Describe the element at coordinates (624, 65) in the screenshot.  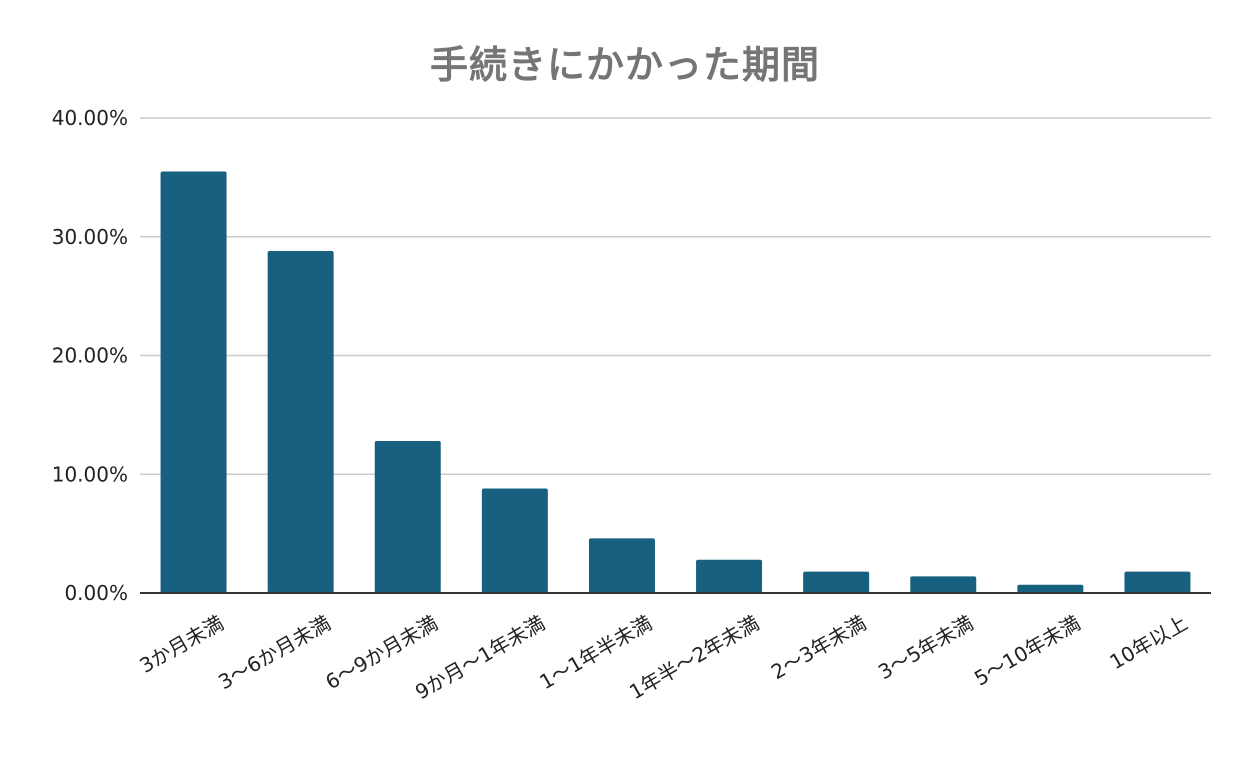
I see `chart-title: 手続きにかかった期間` at that location.